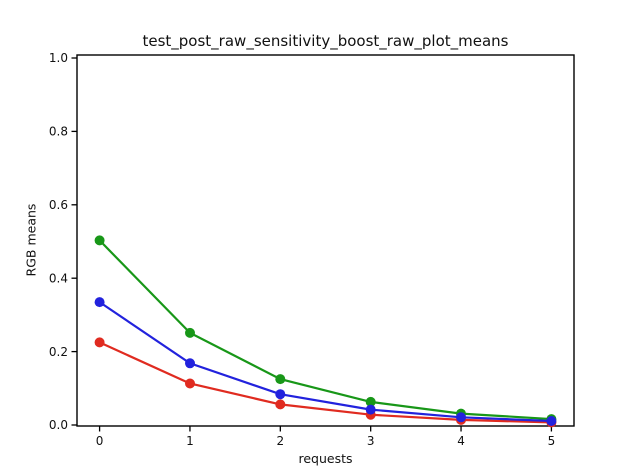 Image resolution: width=637 pixels, height=476 pixels. What do you see at coordinates (190, 441) in the screenshot?
I see `x-tick-label: 1` at bounding box center [190, 441].